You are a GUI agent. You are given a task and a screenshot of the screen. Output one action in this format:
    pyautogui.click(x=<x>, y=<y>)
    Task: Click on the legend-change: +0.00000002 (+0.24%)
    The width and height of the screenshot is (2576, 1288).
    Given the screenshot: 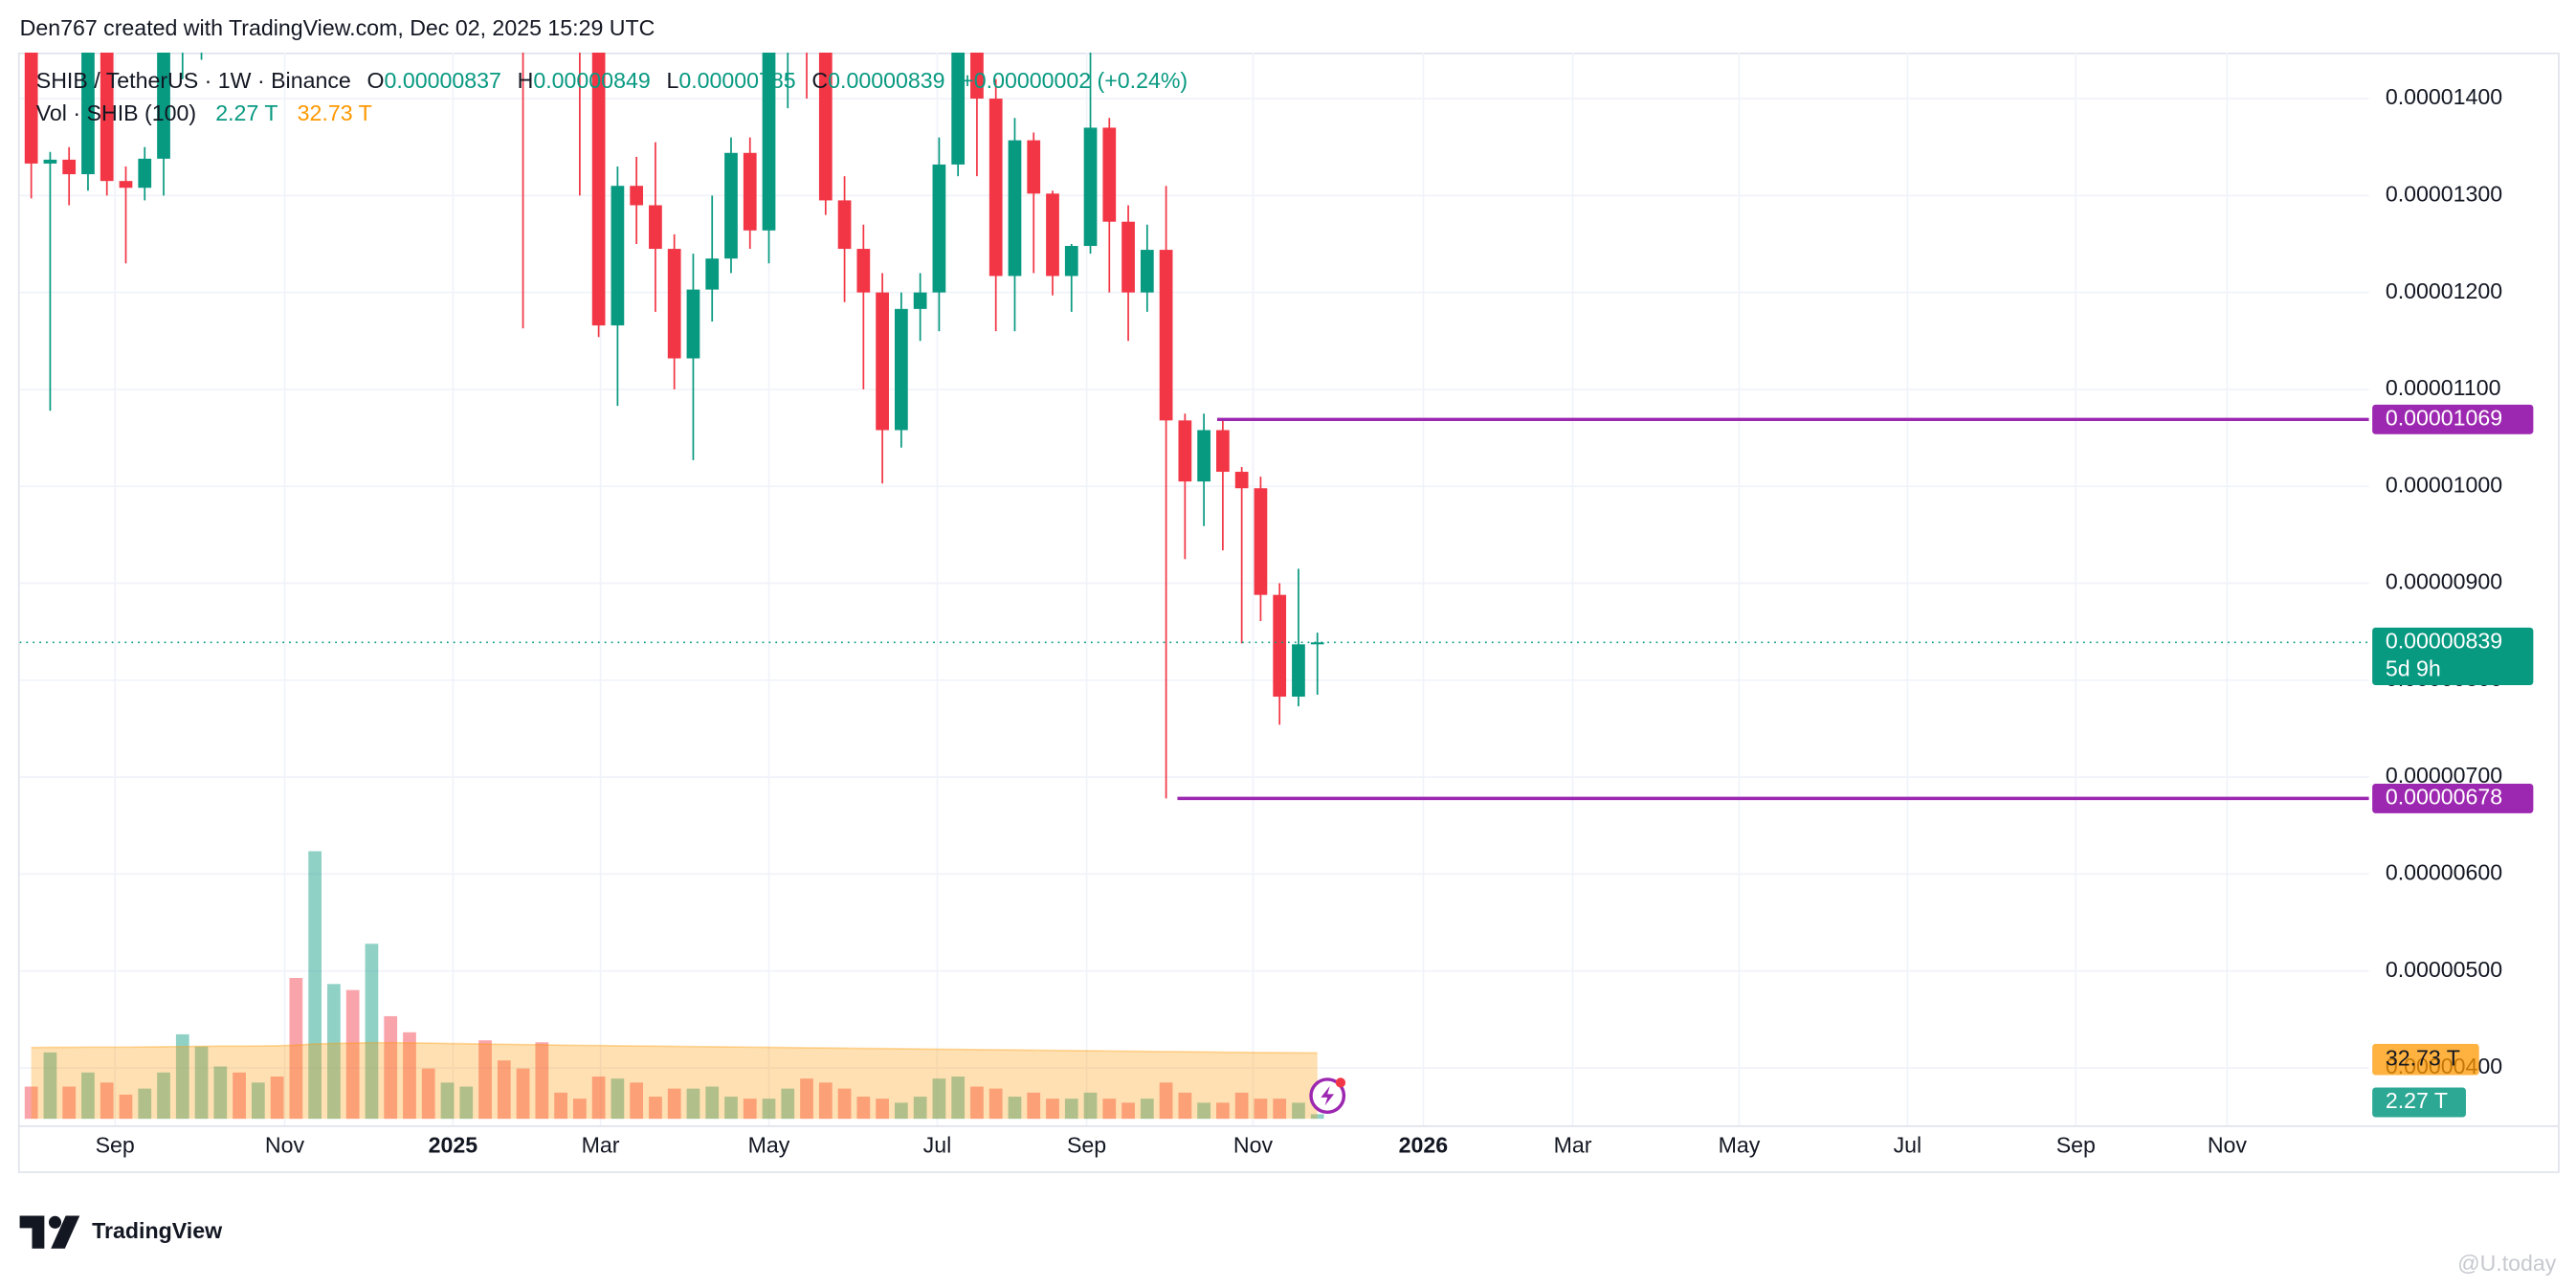 What is the action you would take?
    pyautogui.click(x=1074, y=80)
    